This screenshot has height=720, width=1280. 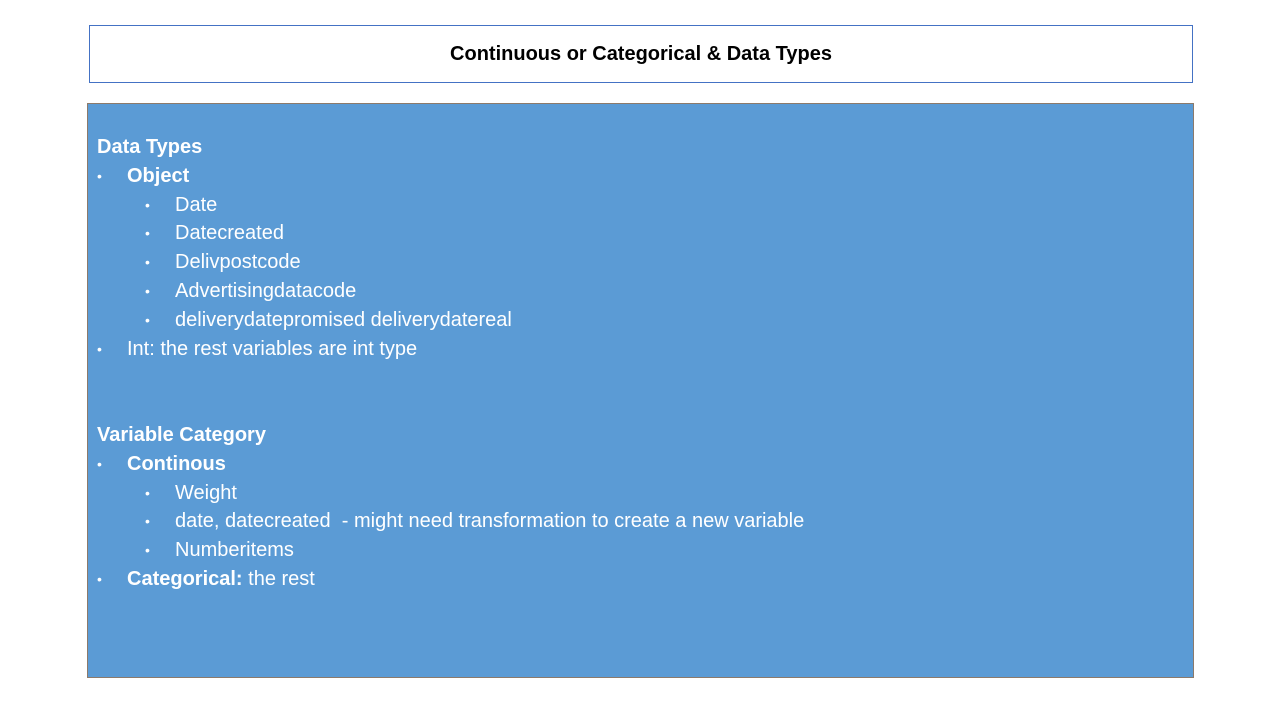 I want to click on object-item-advertisingdatacode: Advertisingdatacode, so click(x=266, y=290).